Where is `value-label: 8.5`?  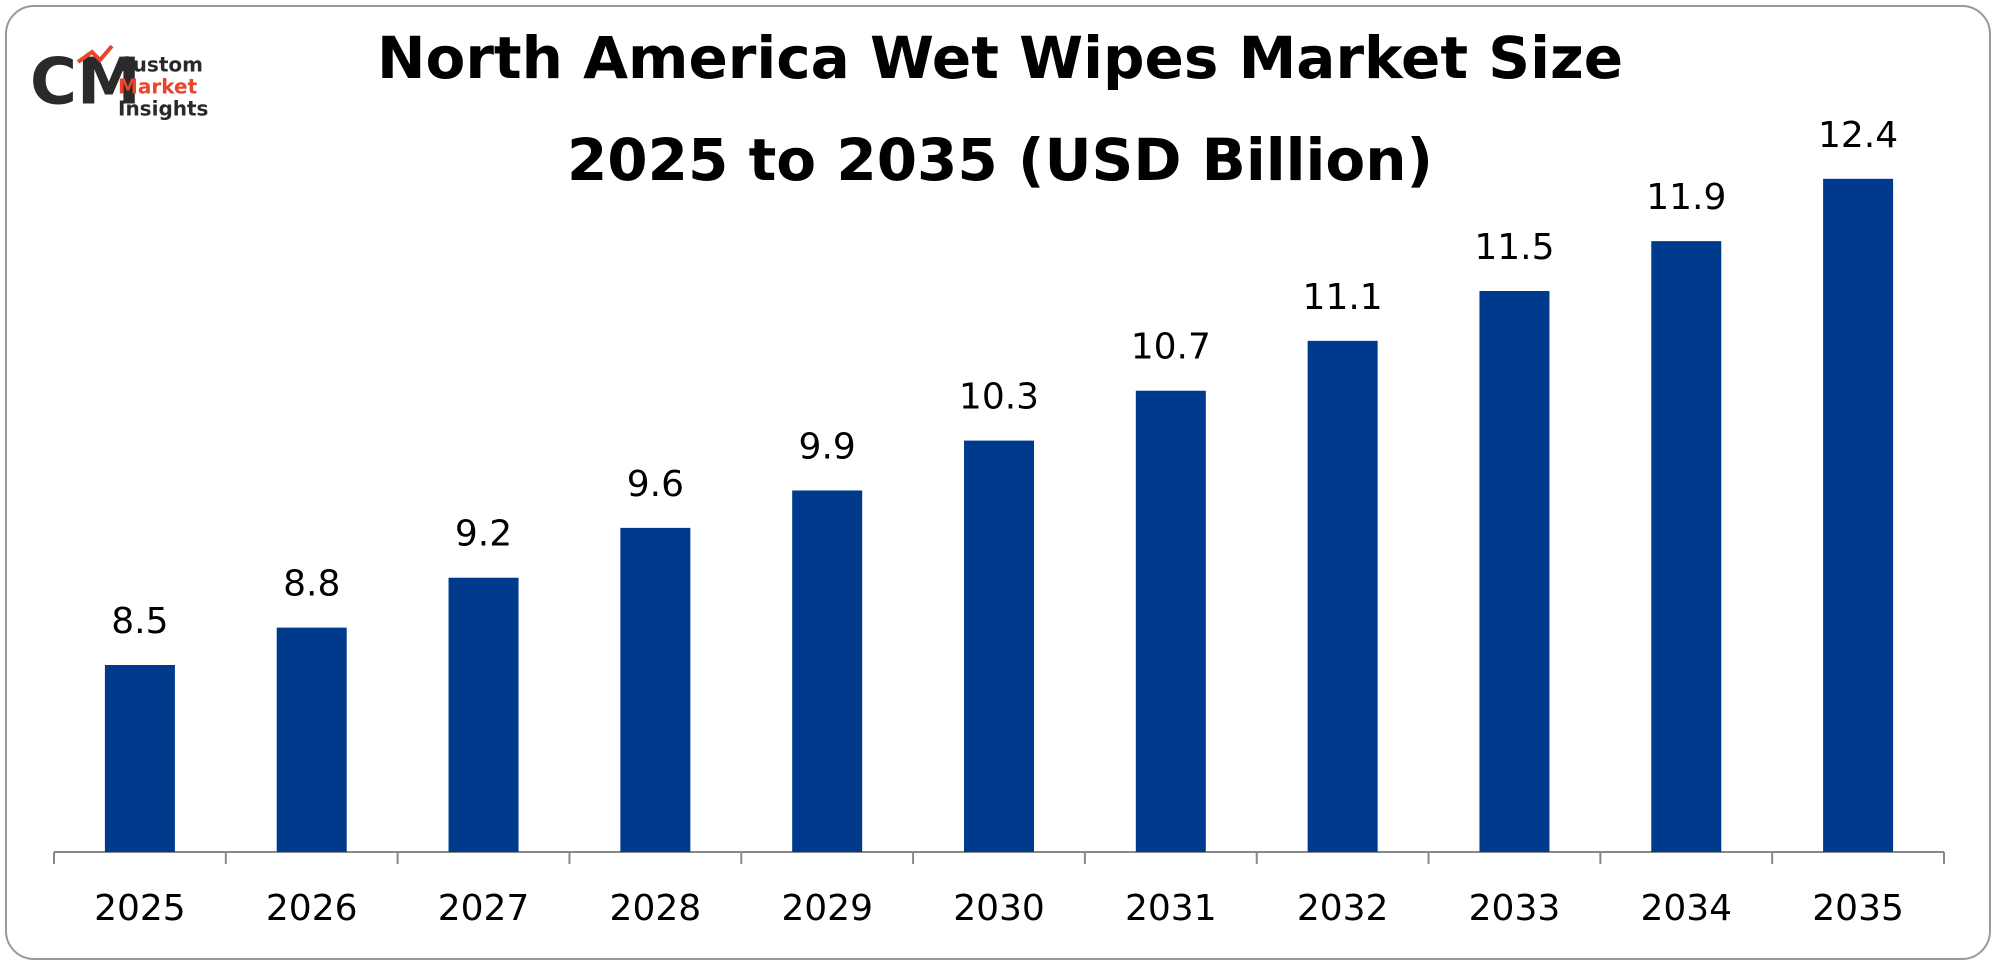
value-label: 8.5 is located at coordinates (139, 621).